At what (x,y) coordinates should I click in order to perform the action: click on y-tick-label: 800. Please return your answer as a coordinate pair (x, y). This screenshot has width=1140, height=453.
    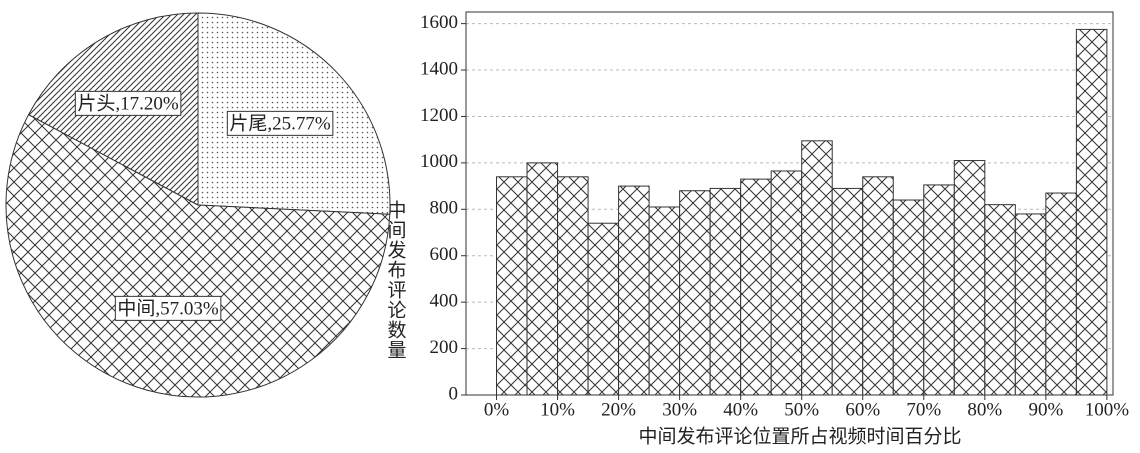
    Looking at the image, I should click on (444, 208).